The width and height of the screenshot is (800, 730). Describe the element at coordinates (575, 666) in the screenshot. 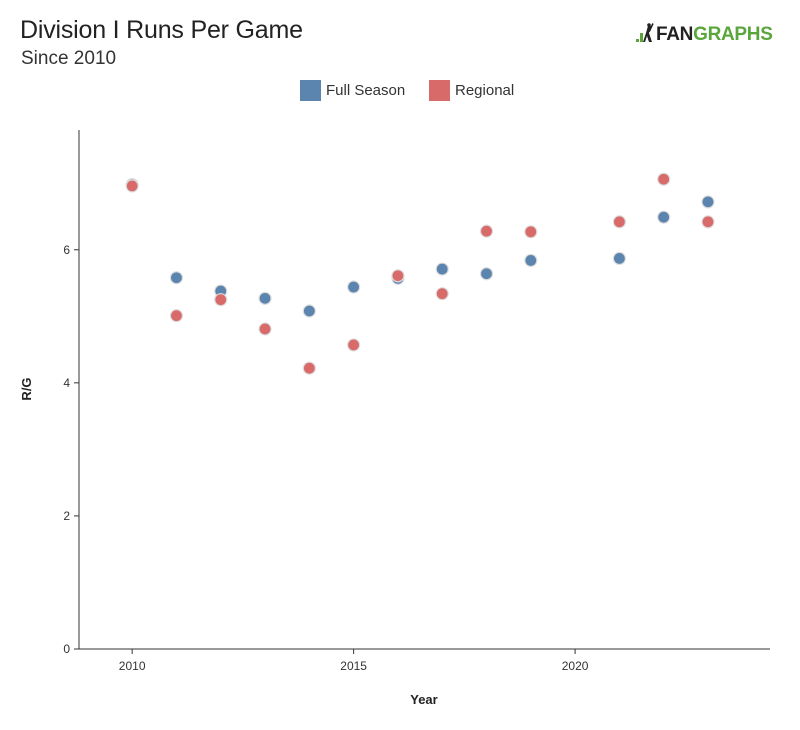

I see `x-tick-label: 2020` at that location.